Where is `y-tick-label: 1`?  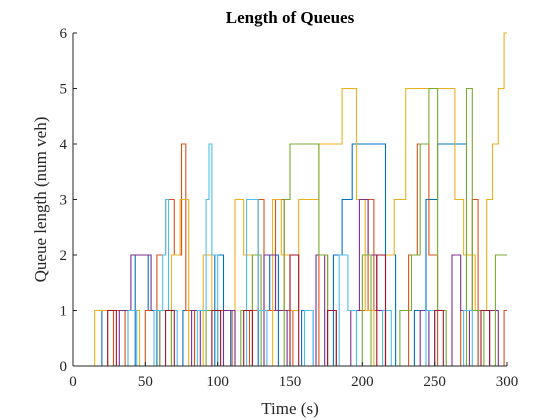
y-tick-label: 1 is located at coordinates (64, 312).